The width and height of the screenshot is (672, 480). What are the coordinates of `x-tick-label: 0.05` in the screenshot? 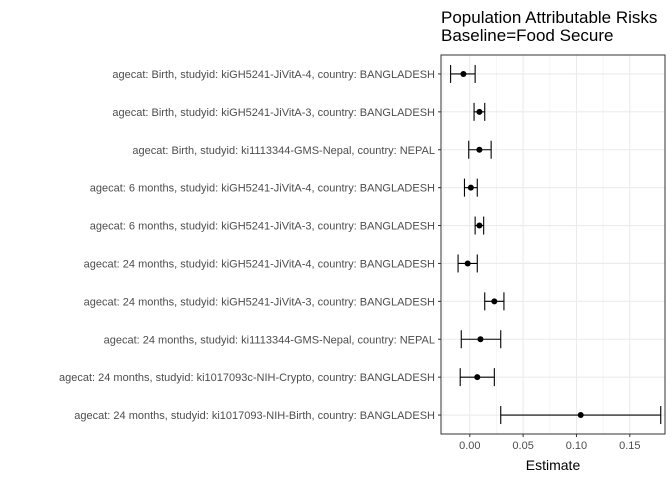 It's located at (522, 446).